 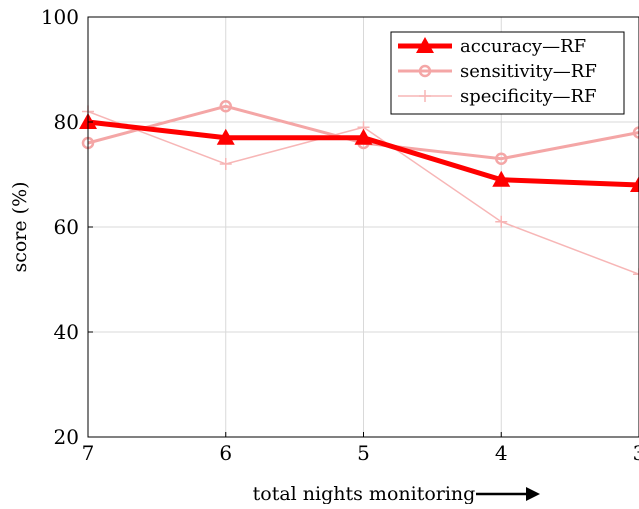 What do you see at coordinates (20, 226) in the screenshot?
I see `y-axis-label: score (%)` at bounding box center [20, 226].